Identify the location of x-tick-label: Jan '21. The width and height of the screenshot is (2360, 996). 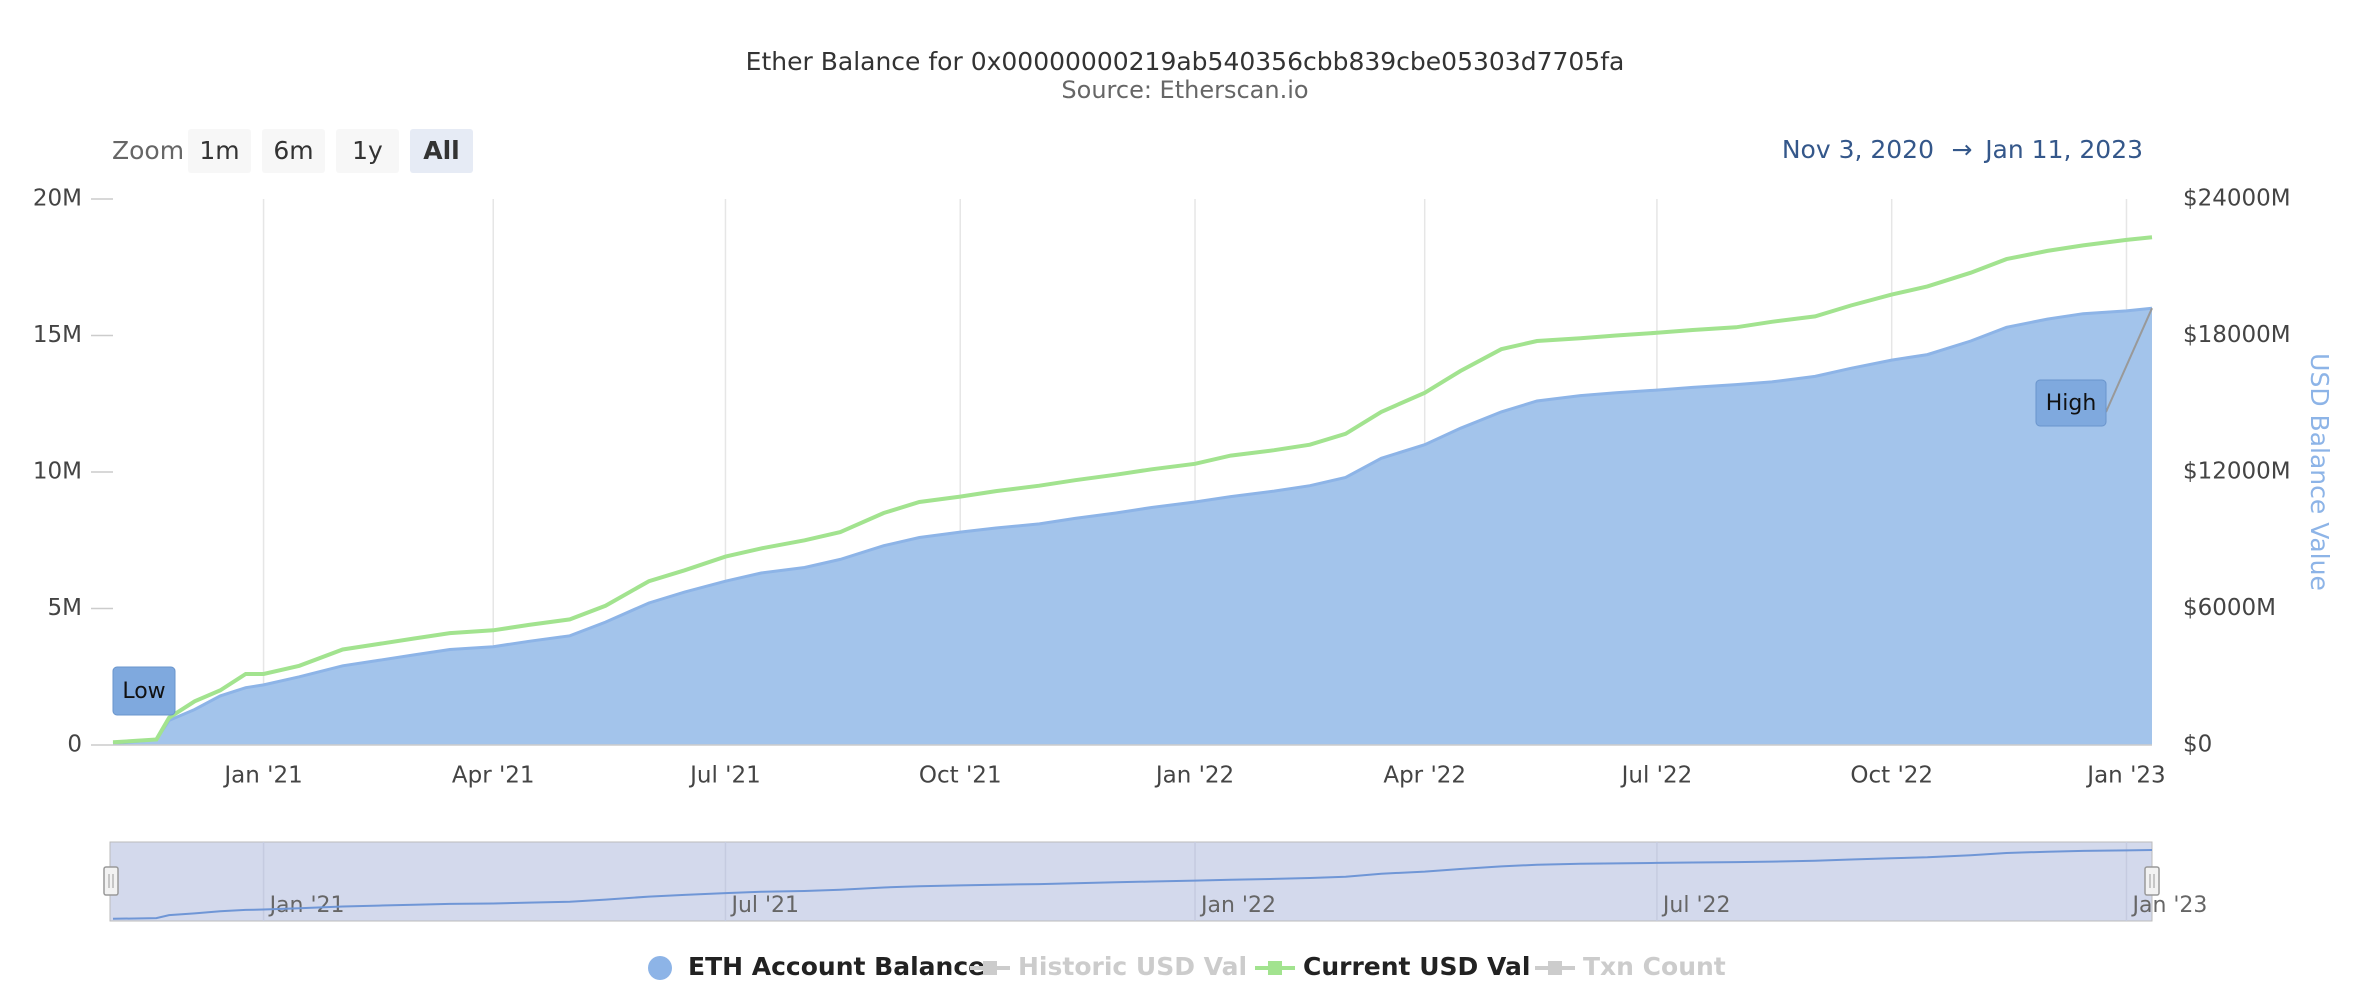
(262, 776).